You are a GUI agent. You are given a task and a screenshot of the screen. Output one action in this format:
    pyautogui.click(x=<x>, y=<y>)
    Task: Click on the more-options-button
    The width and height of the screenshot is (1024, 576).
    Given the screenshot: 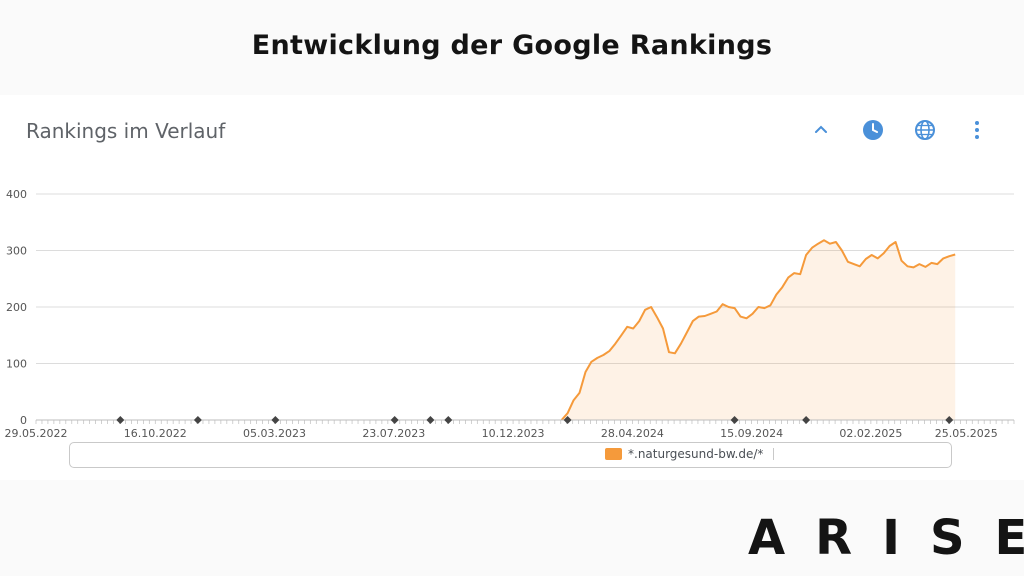 What is the action you would take?
    pyautogui.click(x=977, y=130)
    